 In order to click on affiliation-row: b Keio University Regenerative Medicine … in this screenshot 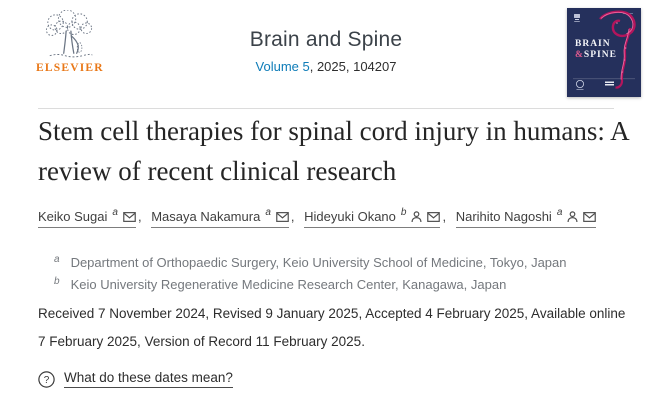, I will do `click(338, 285)`.